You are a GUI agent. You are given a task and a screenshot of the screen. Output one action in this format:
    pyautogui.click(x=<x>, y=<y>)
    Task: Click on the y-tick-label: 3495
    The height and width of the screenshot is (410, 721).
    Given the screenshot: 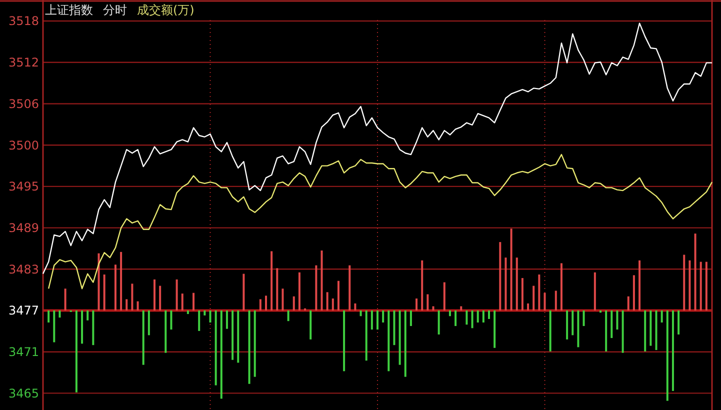 What is the action you would take?
    pyautogui.click(x=23, y=187)
    